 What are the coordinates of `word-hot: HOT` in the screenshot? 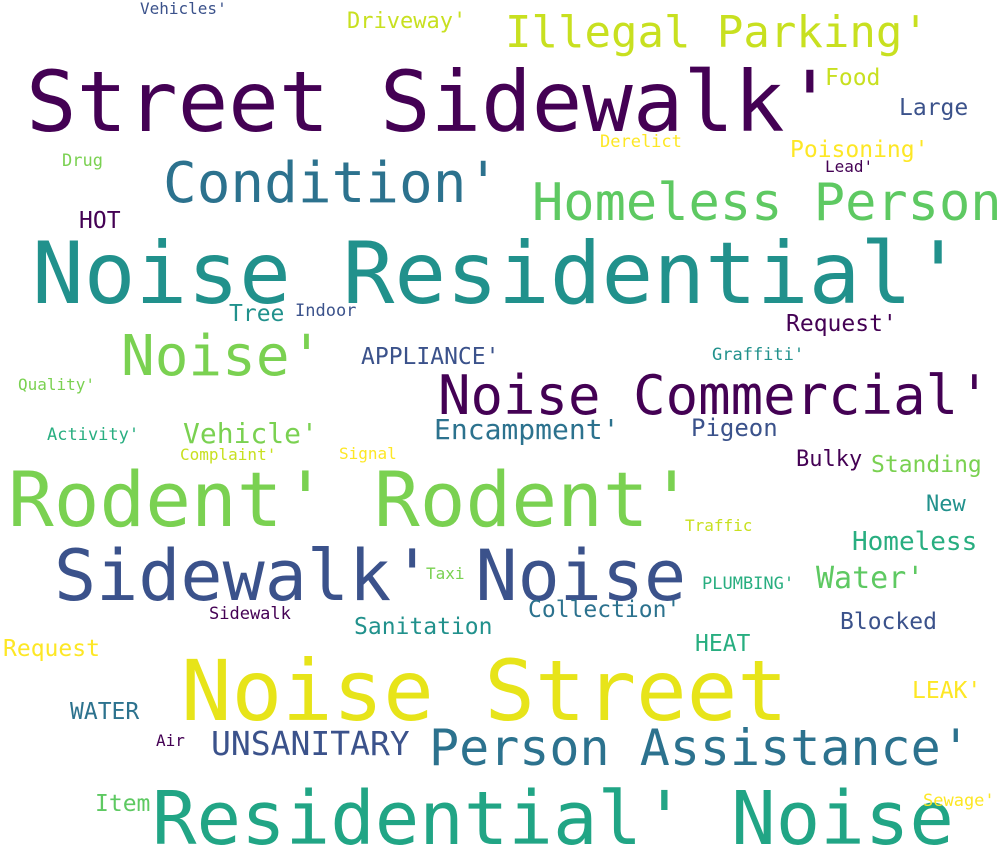 It's located at (100, 221).